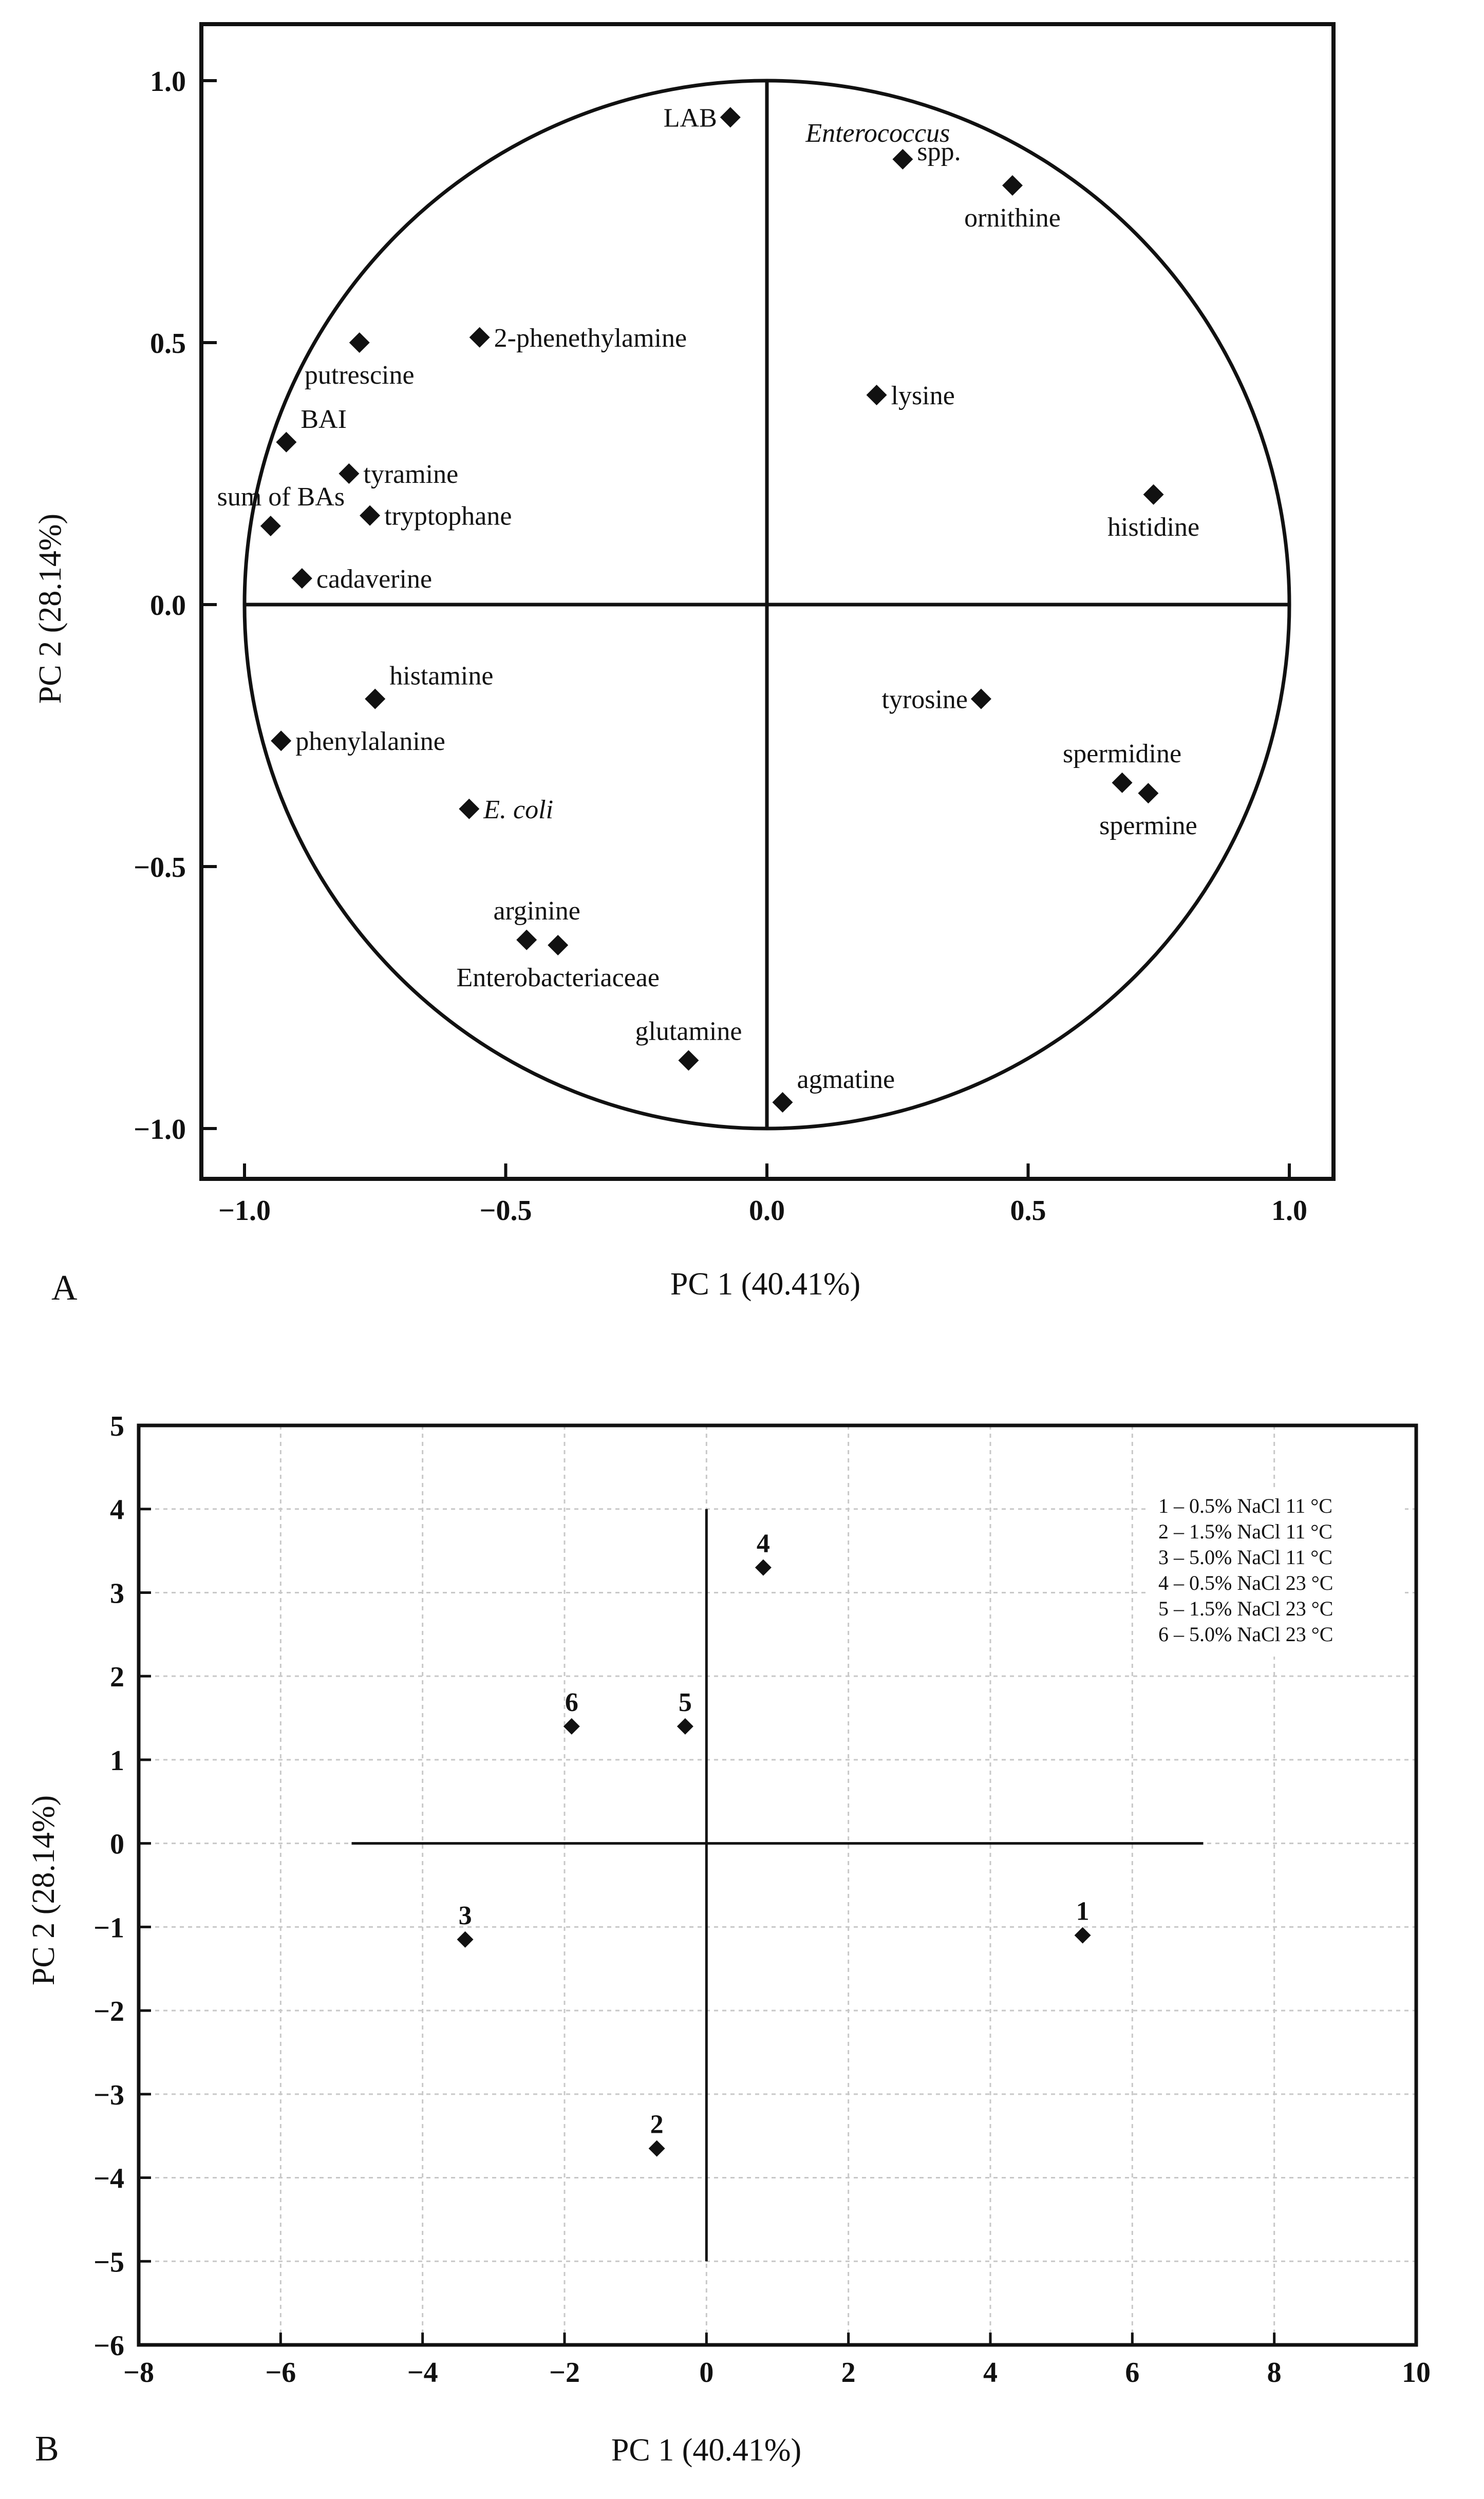  I want to click on panel-b-y-tick-label: 4, so click(117, 1510).